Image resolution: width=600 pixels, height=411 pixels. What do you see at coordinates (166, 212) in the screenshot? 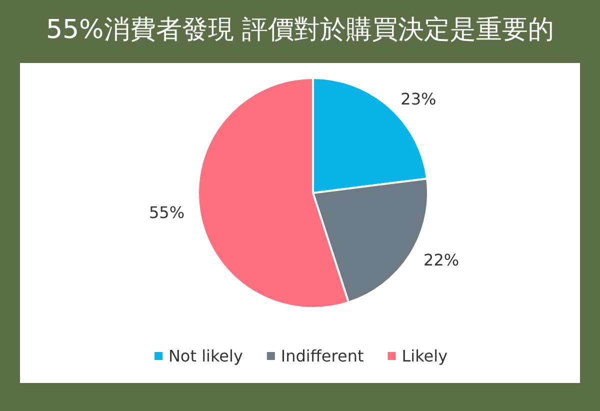
I see `data-label: 55%` at bounding box center [166, 212].